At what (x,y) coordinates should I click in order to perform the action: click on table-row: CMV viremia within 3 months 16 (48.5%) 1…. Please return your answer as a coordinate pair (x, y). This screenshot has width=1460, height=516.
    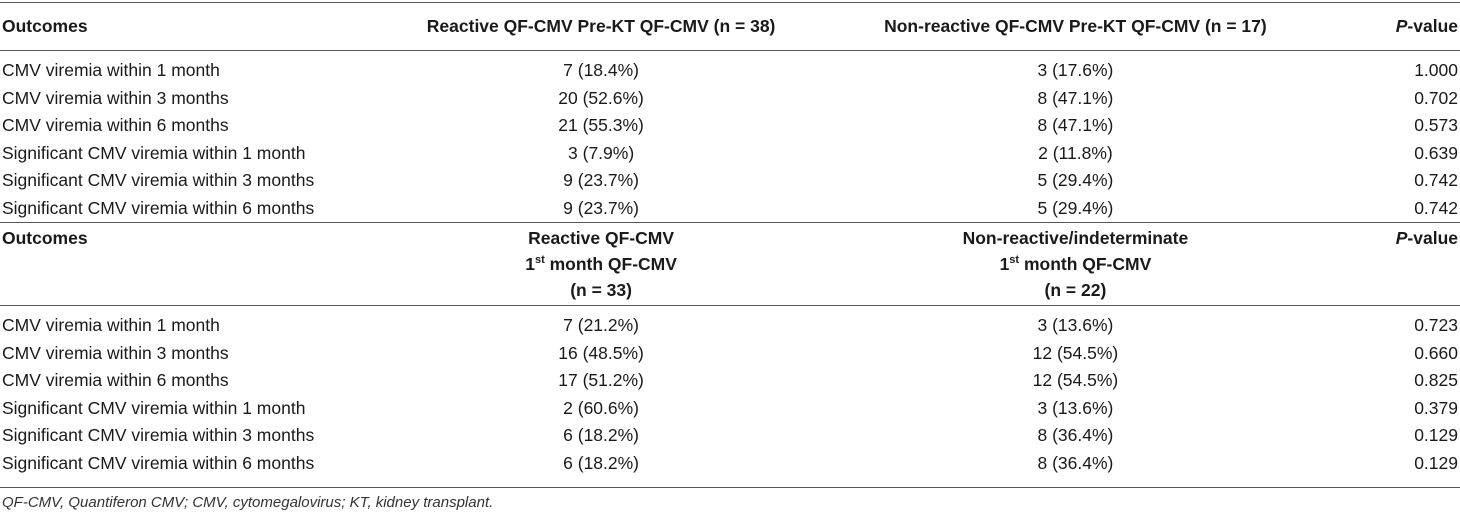
    Looking at the image, I should click on (730, 354).